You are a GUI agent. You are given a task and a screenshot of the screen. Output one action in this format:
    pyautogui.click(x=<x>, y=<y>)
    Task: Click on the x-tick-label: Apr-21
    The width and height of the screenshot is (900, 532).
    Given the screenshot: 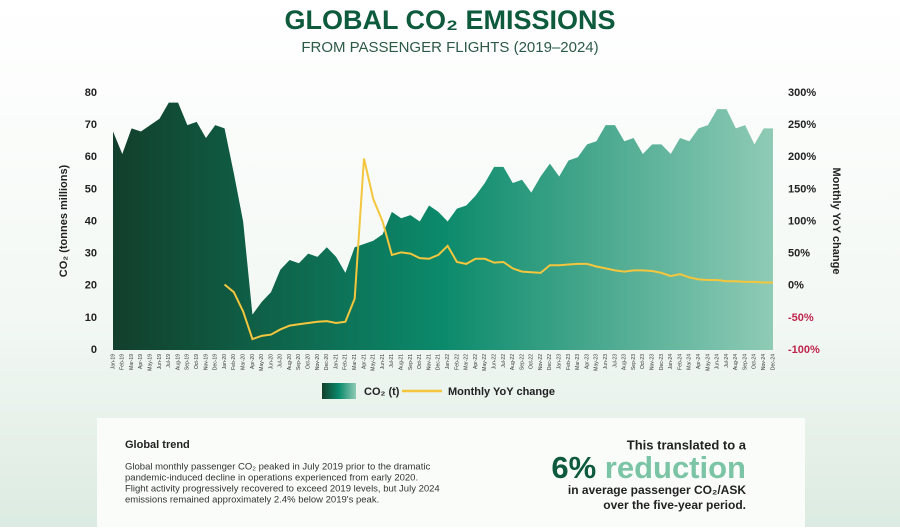 What is the action you would take?
    pyautogui.click(x=364, y=361)
    